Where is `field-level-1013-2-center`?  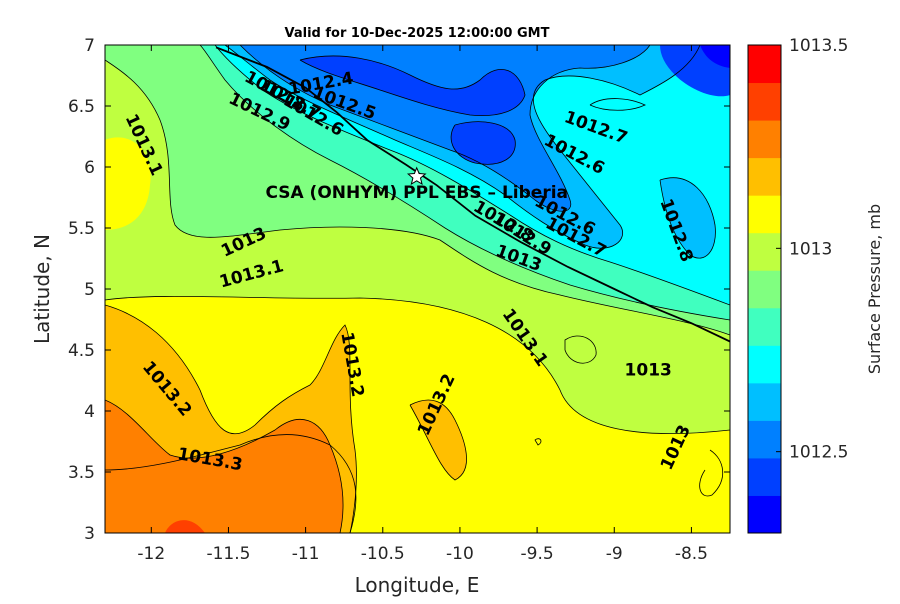 field-level-1013-2-center is located at coordinates (438, 440).